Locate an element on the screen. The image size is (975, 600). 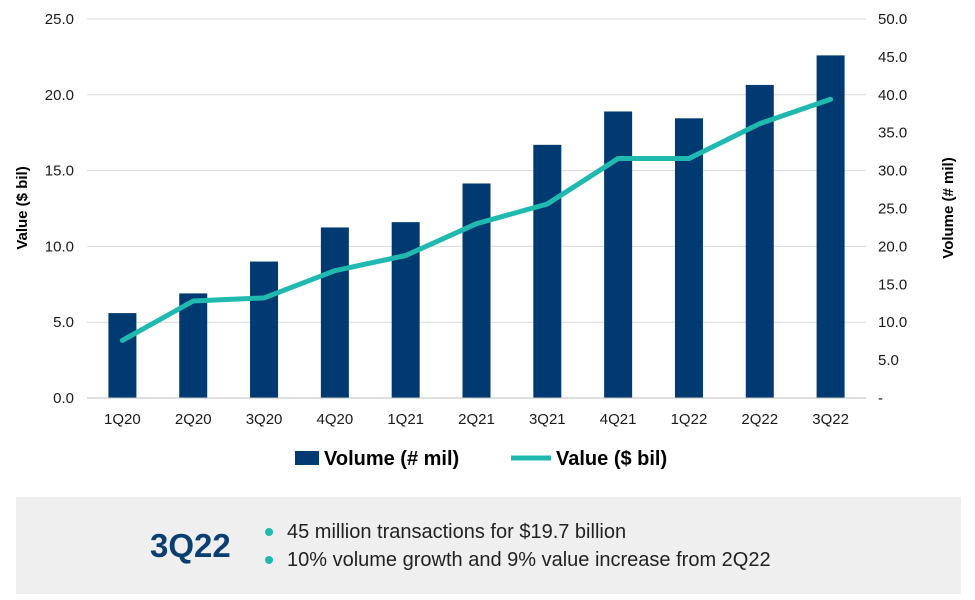
right-tick-label: 30.0 is located at coordinates (892, 171).